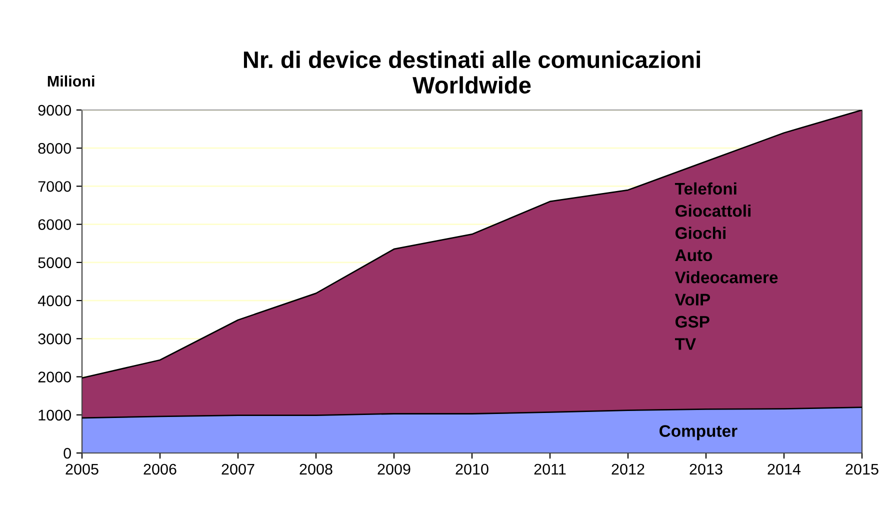  I want to click on y-tick-label: 3000, so click(54, 339).